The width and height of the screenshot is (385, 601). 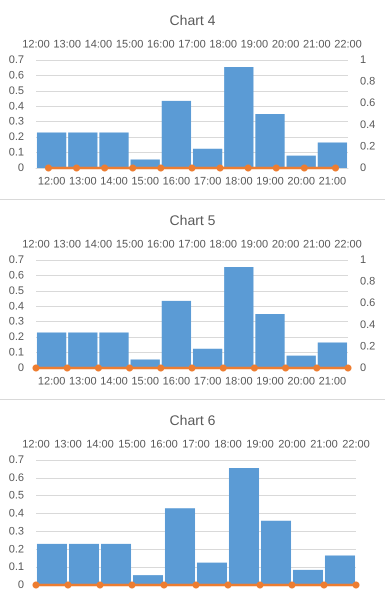 What do you see at coordinates (368, 146) in the screenshot?
I see `y2-tick-label: 0.2` at bounding box center [368, 146].